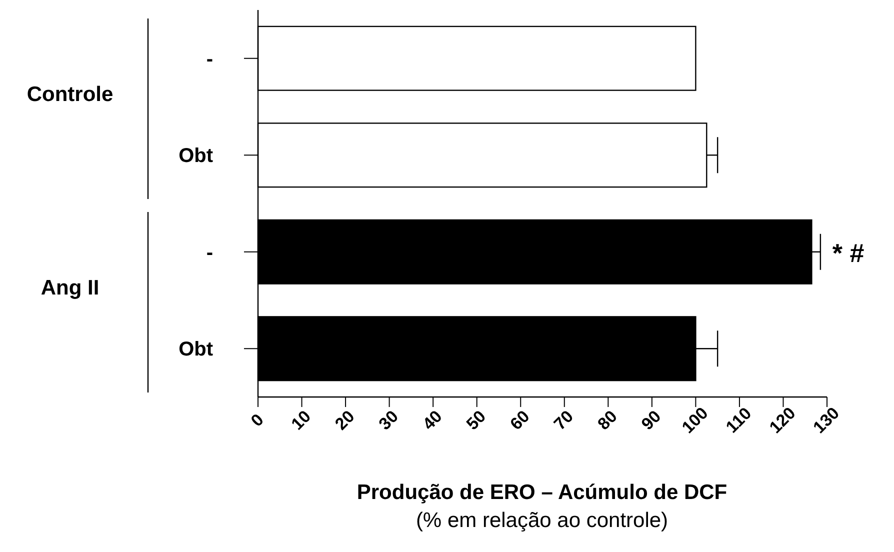 Image resolution: width=894 pixels, height=552 pixels. What do you see at coordinates (388, 420) in the screenshot?
I see `x-tick-label: 30` at bounding box center [388, 420].